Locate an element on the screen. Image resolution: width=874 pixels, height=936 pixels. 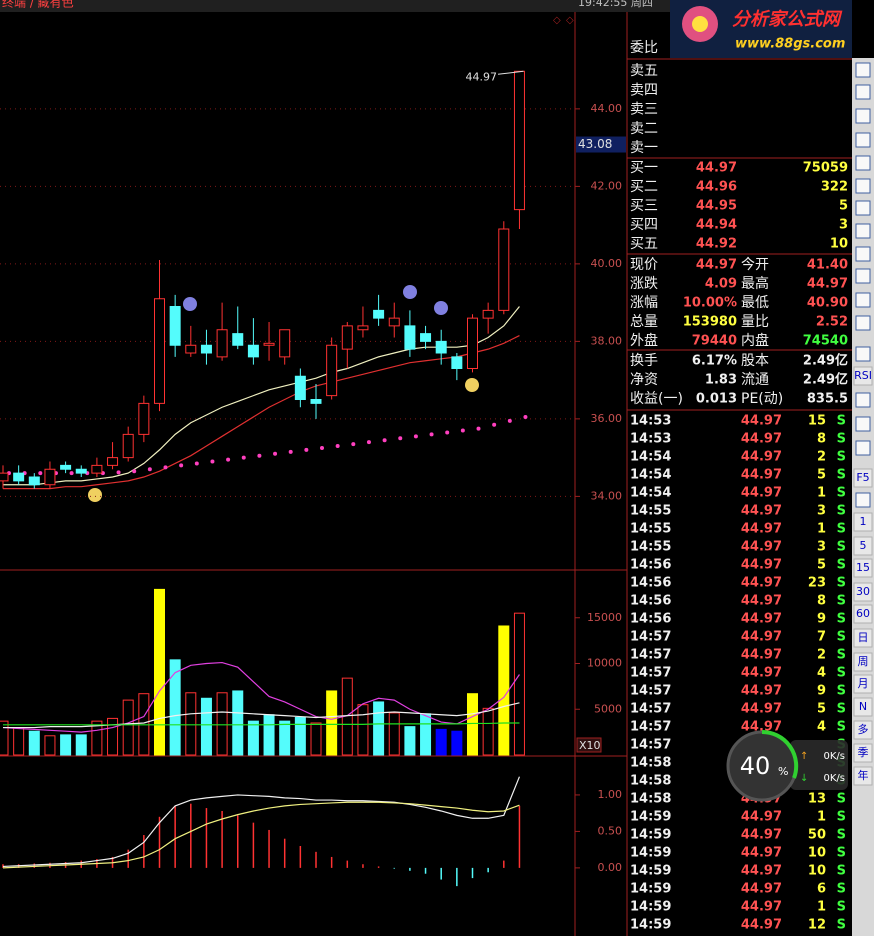
toolbar-label: 5 is located at coordinates (863, 545).